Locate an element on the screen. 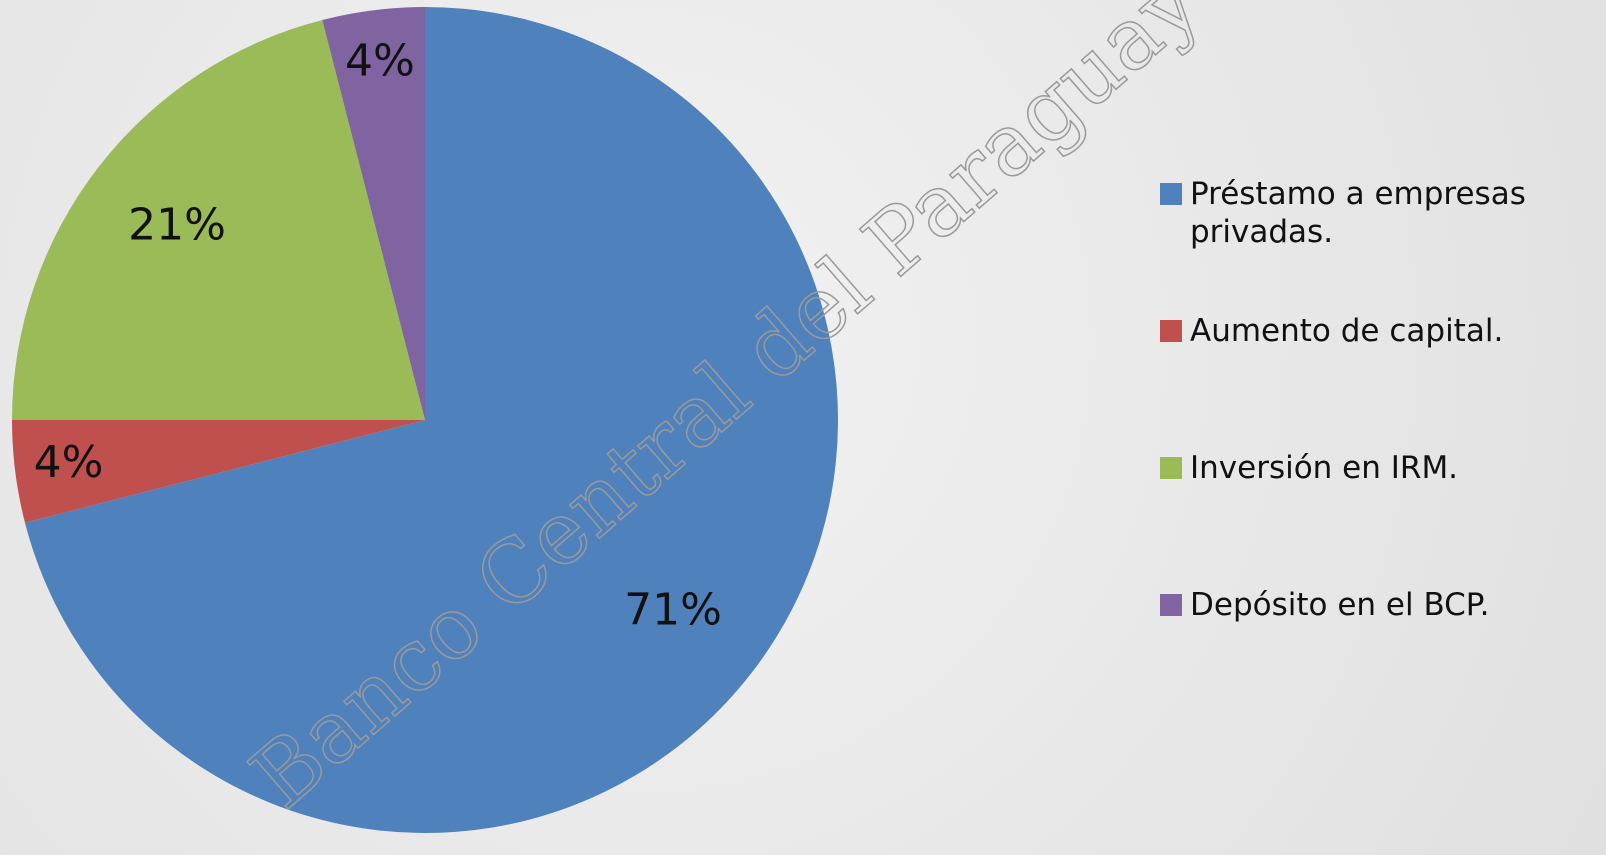 The height and width of the screenshot is (855, 1606). data-label: 71% is located at coordinates (673, 609).